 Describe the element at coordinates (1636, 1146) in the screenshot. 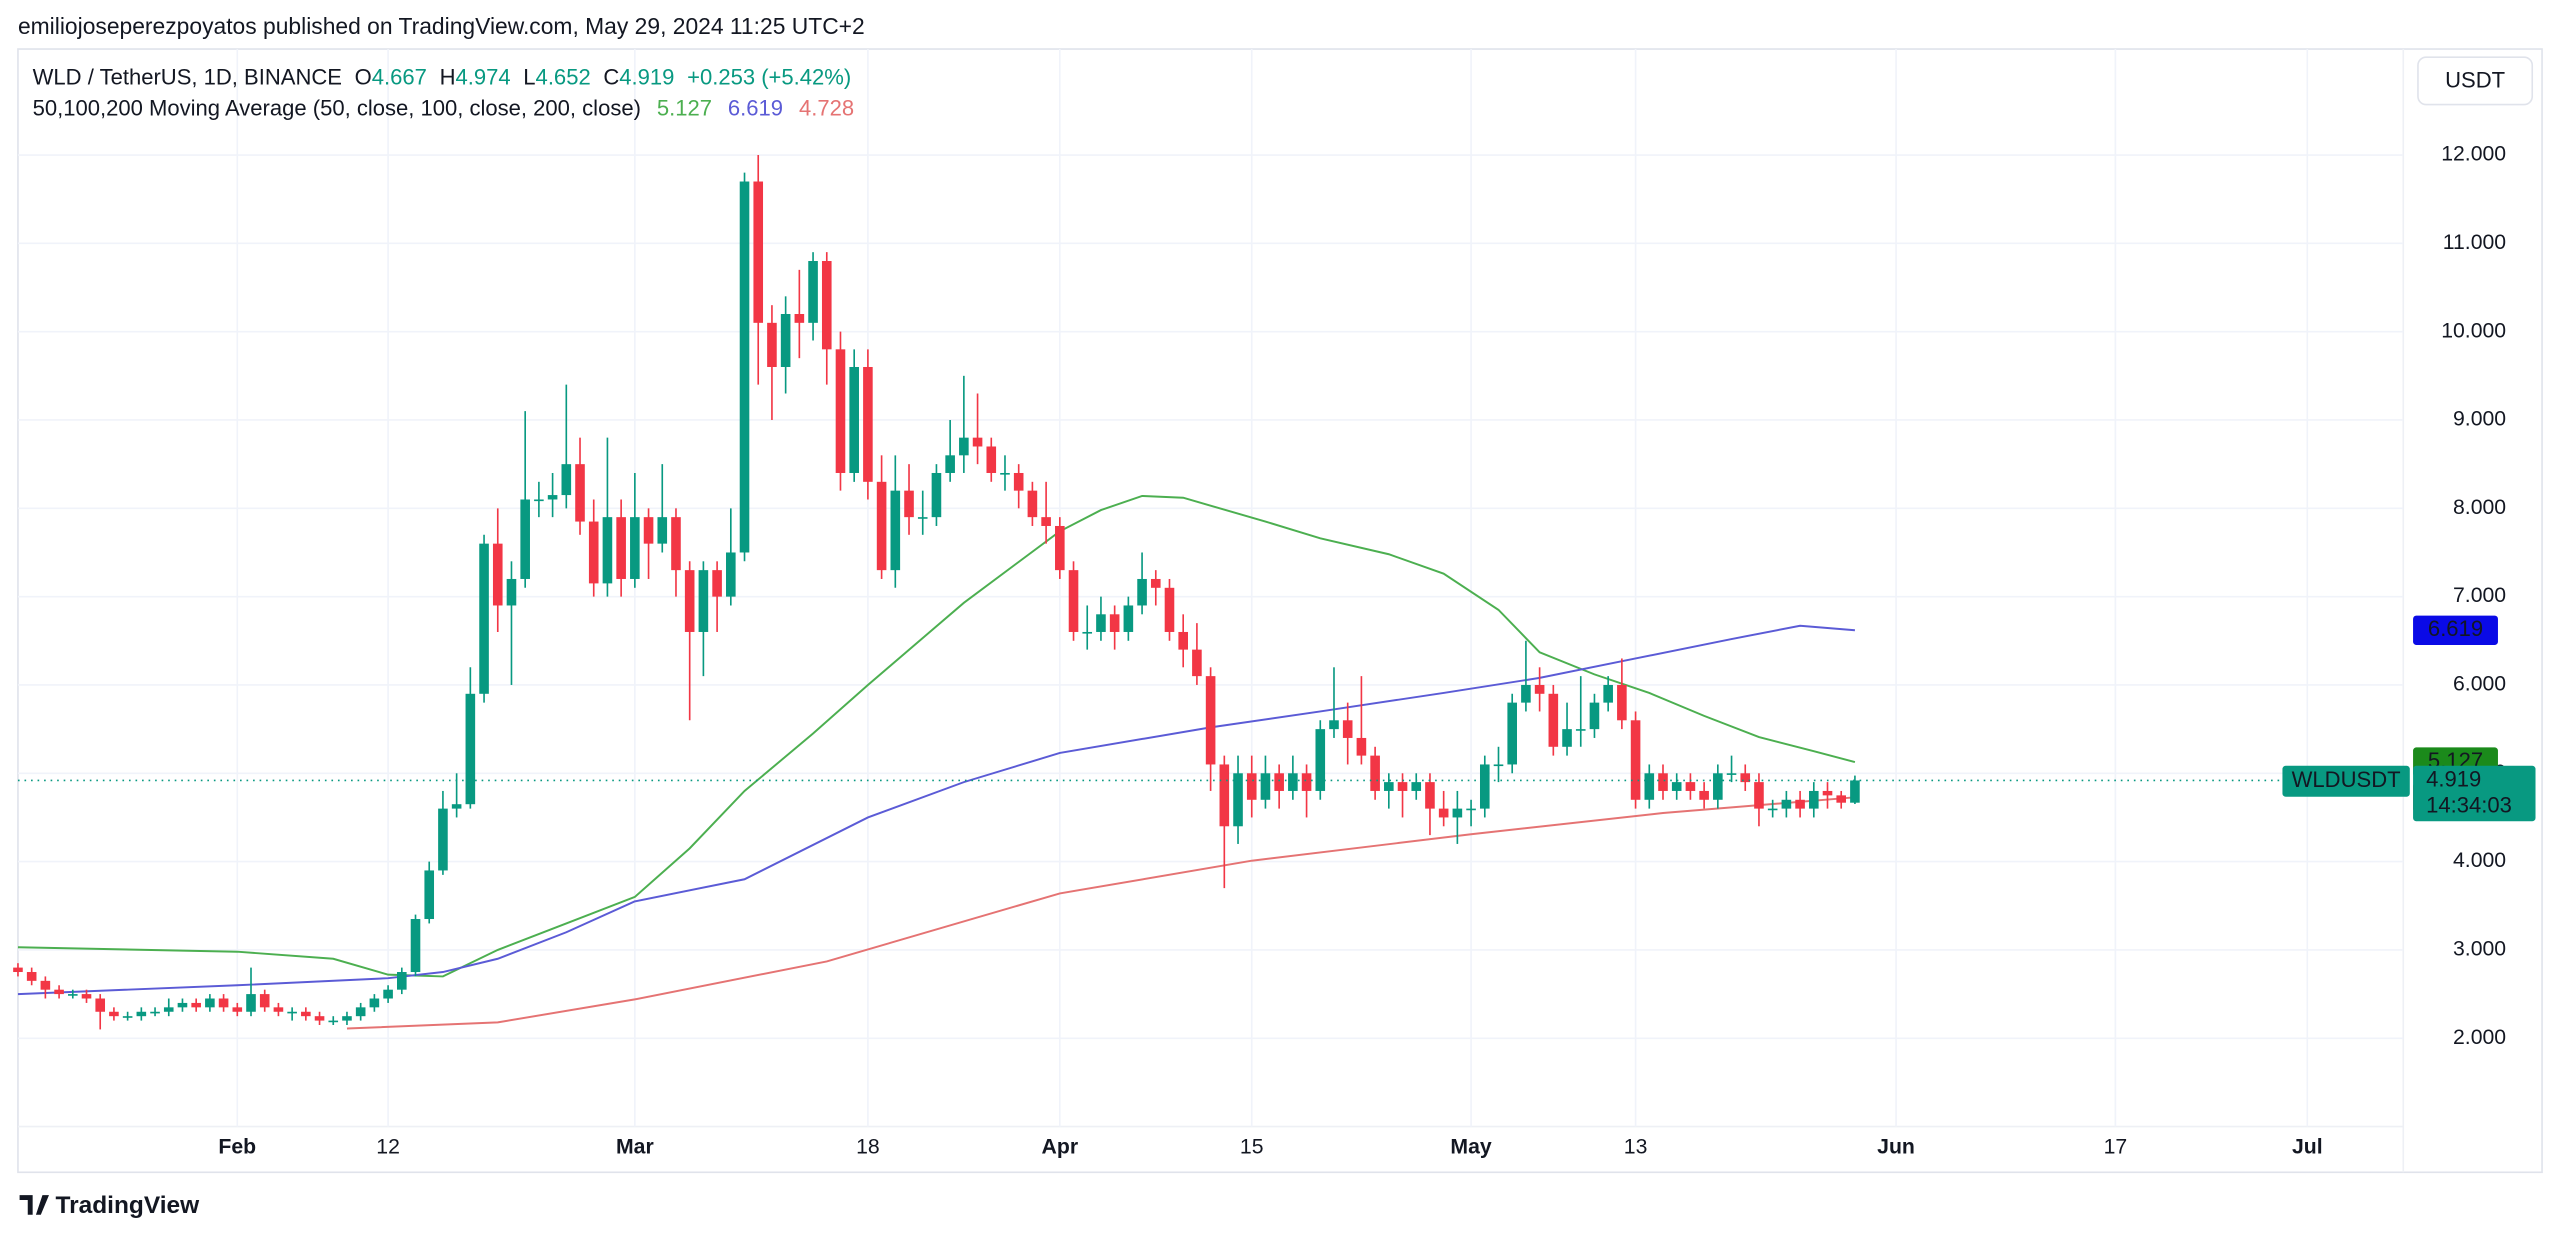

I see `x-tick-label: 13` at that location.